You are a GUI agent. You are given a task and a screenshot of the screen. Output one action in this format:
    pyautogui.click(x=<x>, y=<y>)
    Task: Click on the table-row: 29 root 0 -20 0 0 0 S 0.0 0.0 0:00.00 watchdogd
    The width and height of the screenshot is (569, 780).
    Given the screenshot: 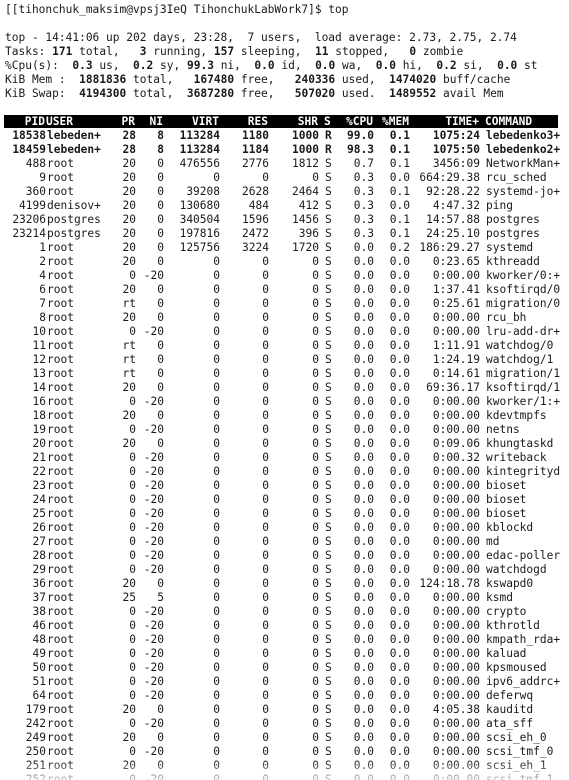 What is the action you would take?
    pyautogui.click(x=283, y=570)
    